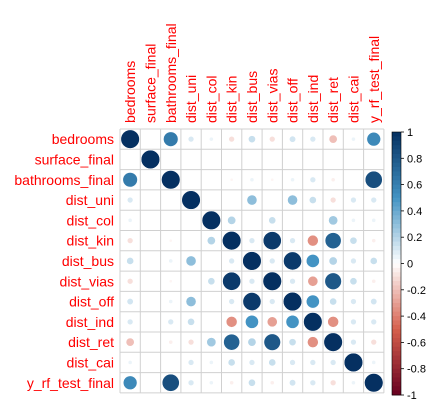  Describe the element at coordinates (272, 342) in the screenshot. I see `corr-cell-dist_ret-dist_vias` at that location.